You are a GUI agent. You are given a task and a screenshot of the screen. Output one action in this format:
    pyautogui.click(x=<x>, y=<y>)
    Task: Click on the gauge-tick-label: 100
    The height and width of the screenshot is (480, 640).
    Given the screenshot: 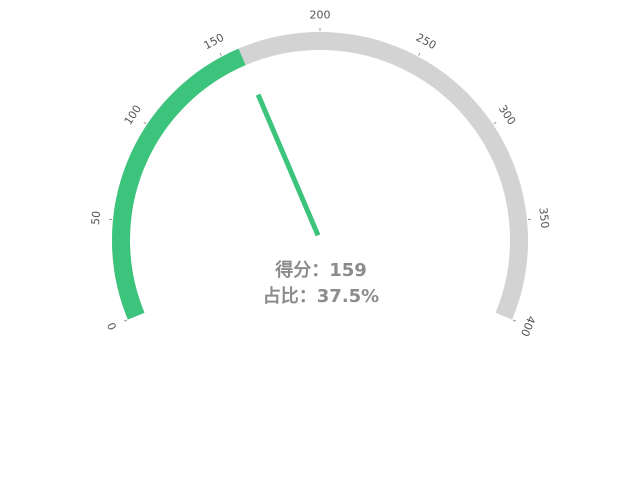 What is the action you would take?
    pyautogui.click(x=133, y=115)
    